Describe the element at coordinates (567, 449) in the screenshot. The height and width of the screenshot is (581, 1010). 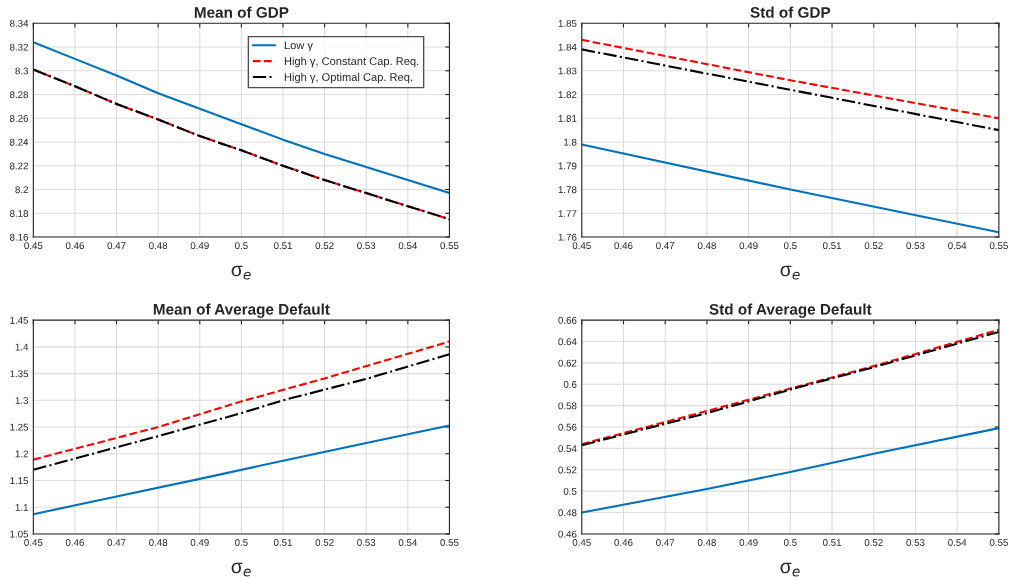
I see `y-tick-label: 0.54` at that location.